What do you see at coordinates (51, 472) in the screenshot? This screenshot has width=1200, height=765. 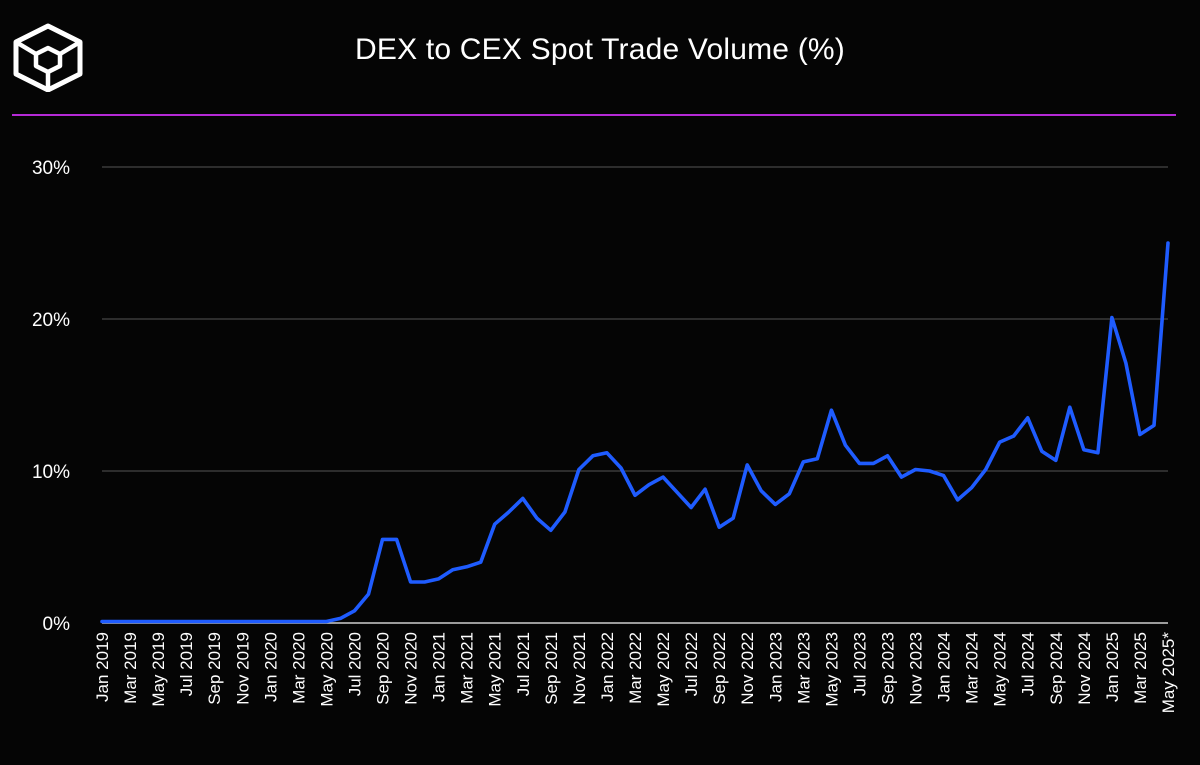 I see `y-tick-label: 10%` at bounding box center [51, 472].